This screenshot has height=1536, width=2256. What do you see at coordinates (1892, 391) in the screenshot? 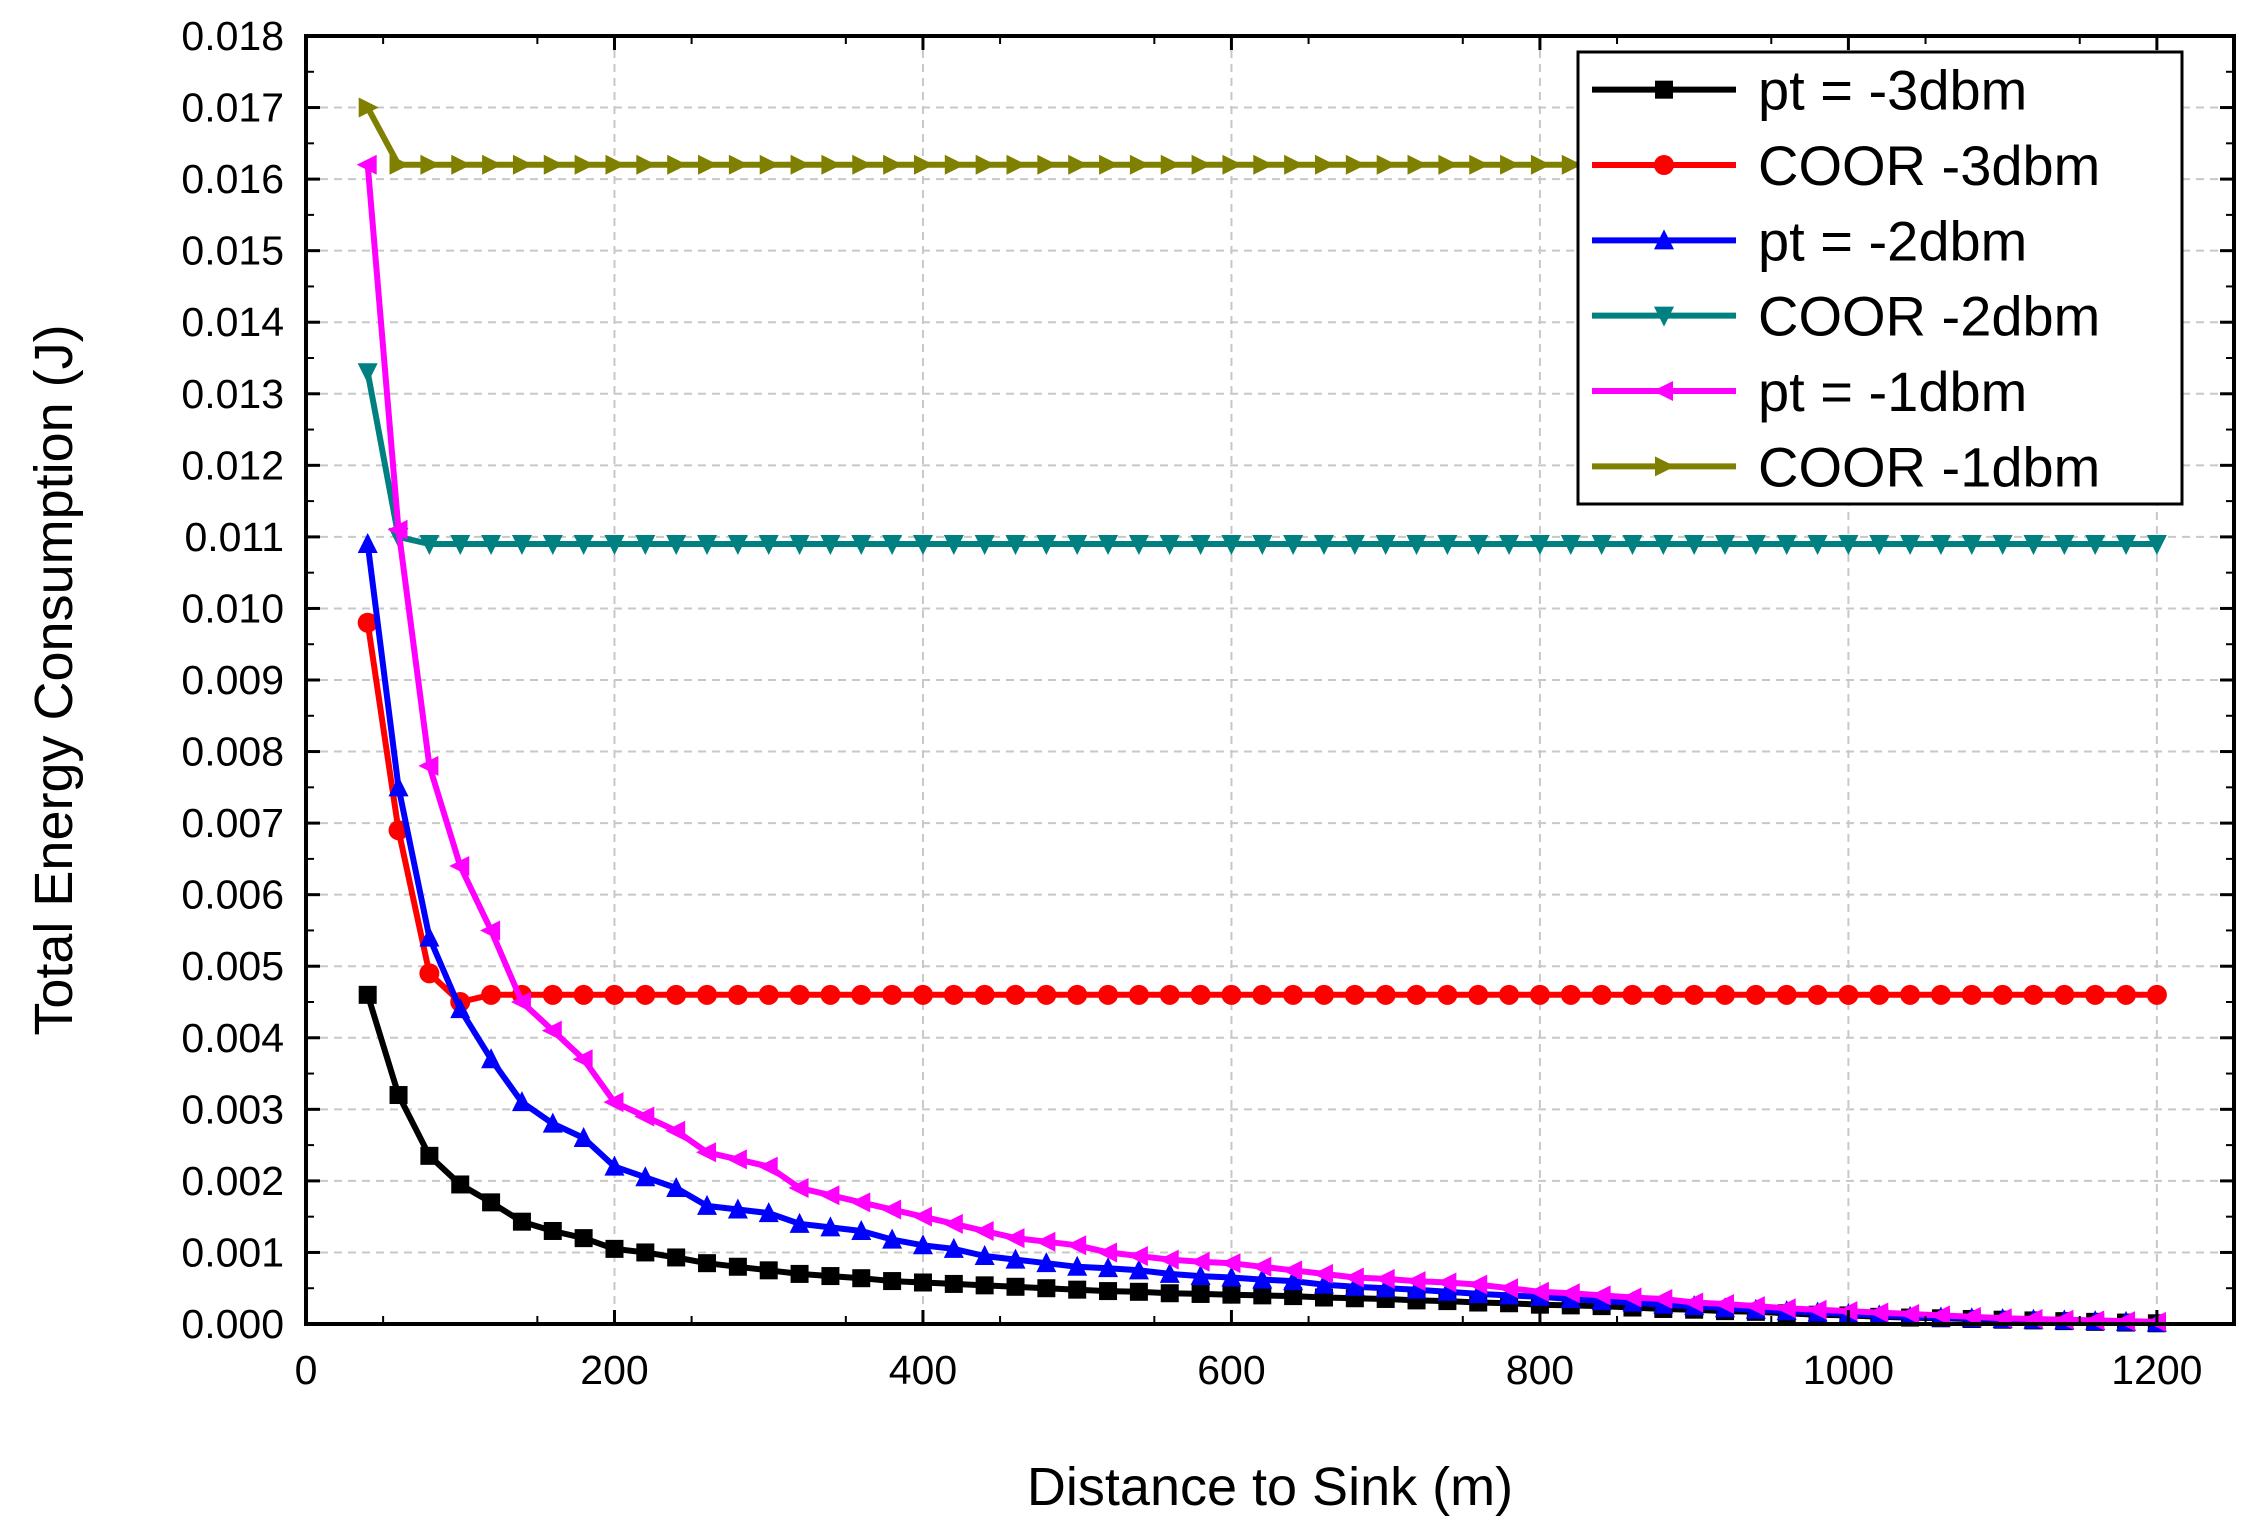
I see `legend-label: pt = -1dbm` at bounding box center [1892, 391].